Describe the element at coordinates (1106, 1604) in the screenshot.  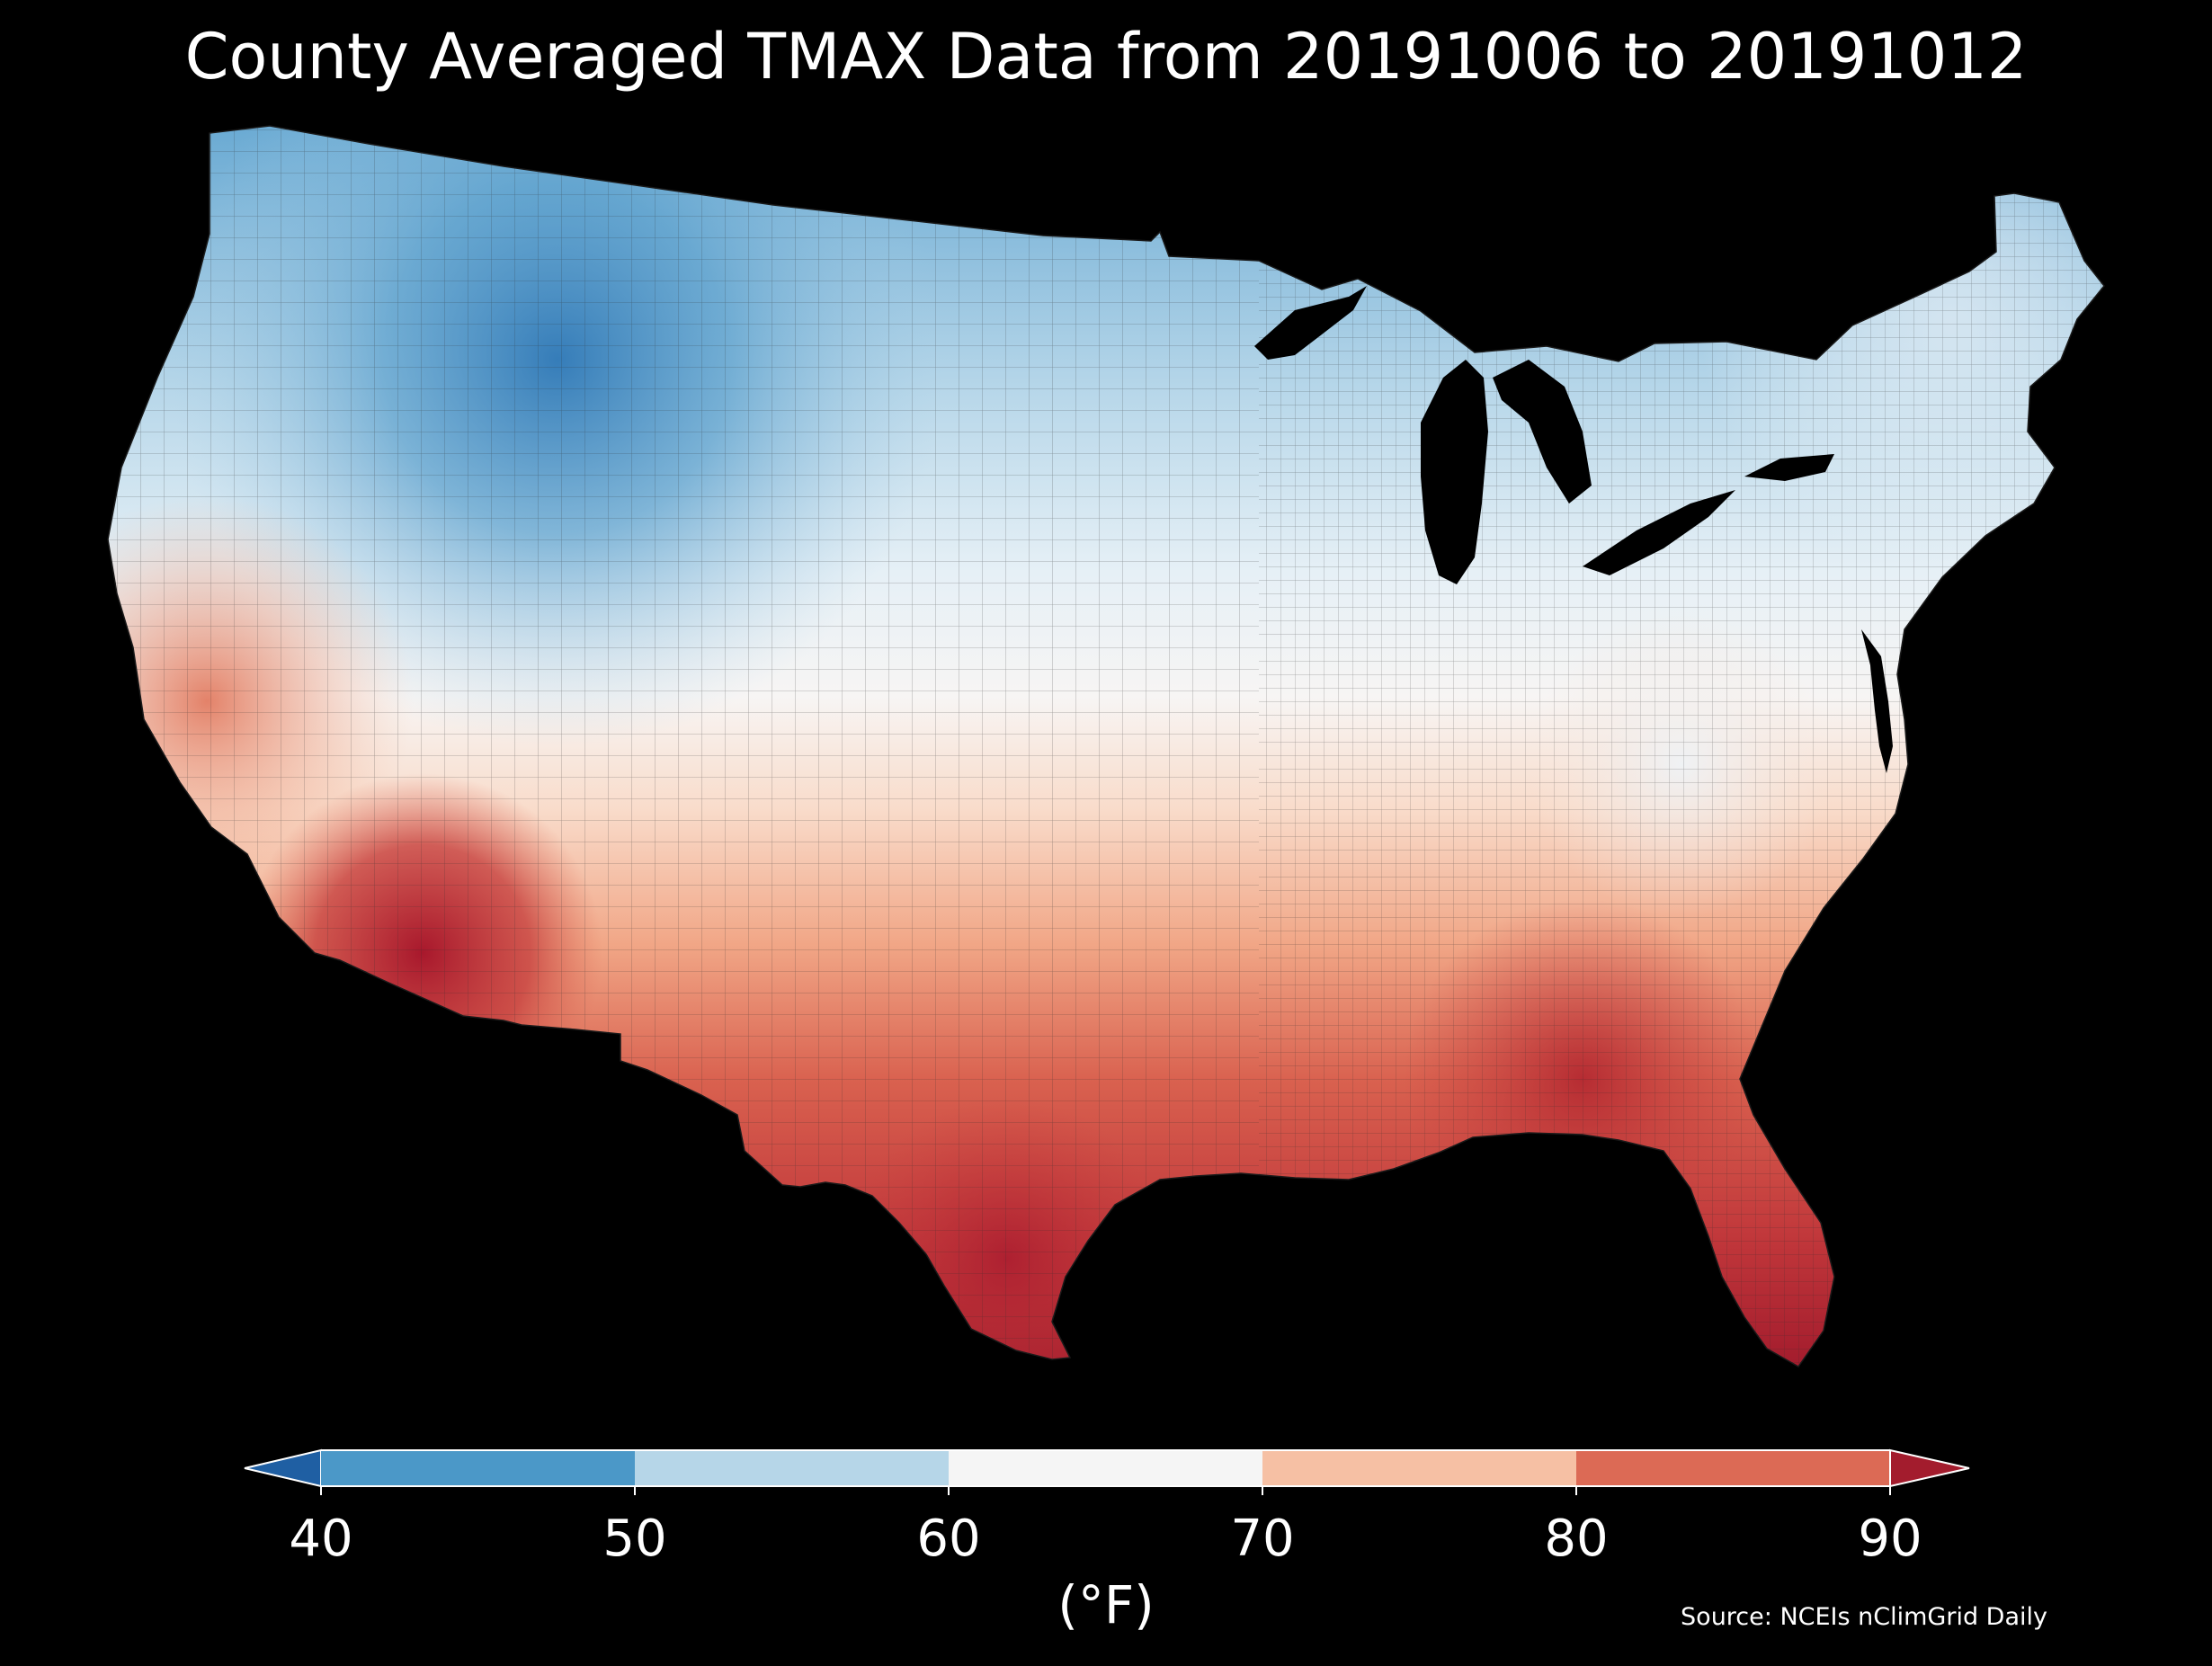
I see `colorbar-unit-label: (°F)` at that location.